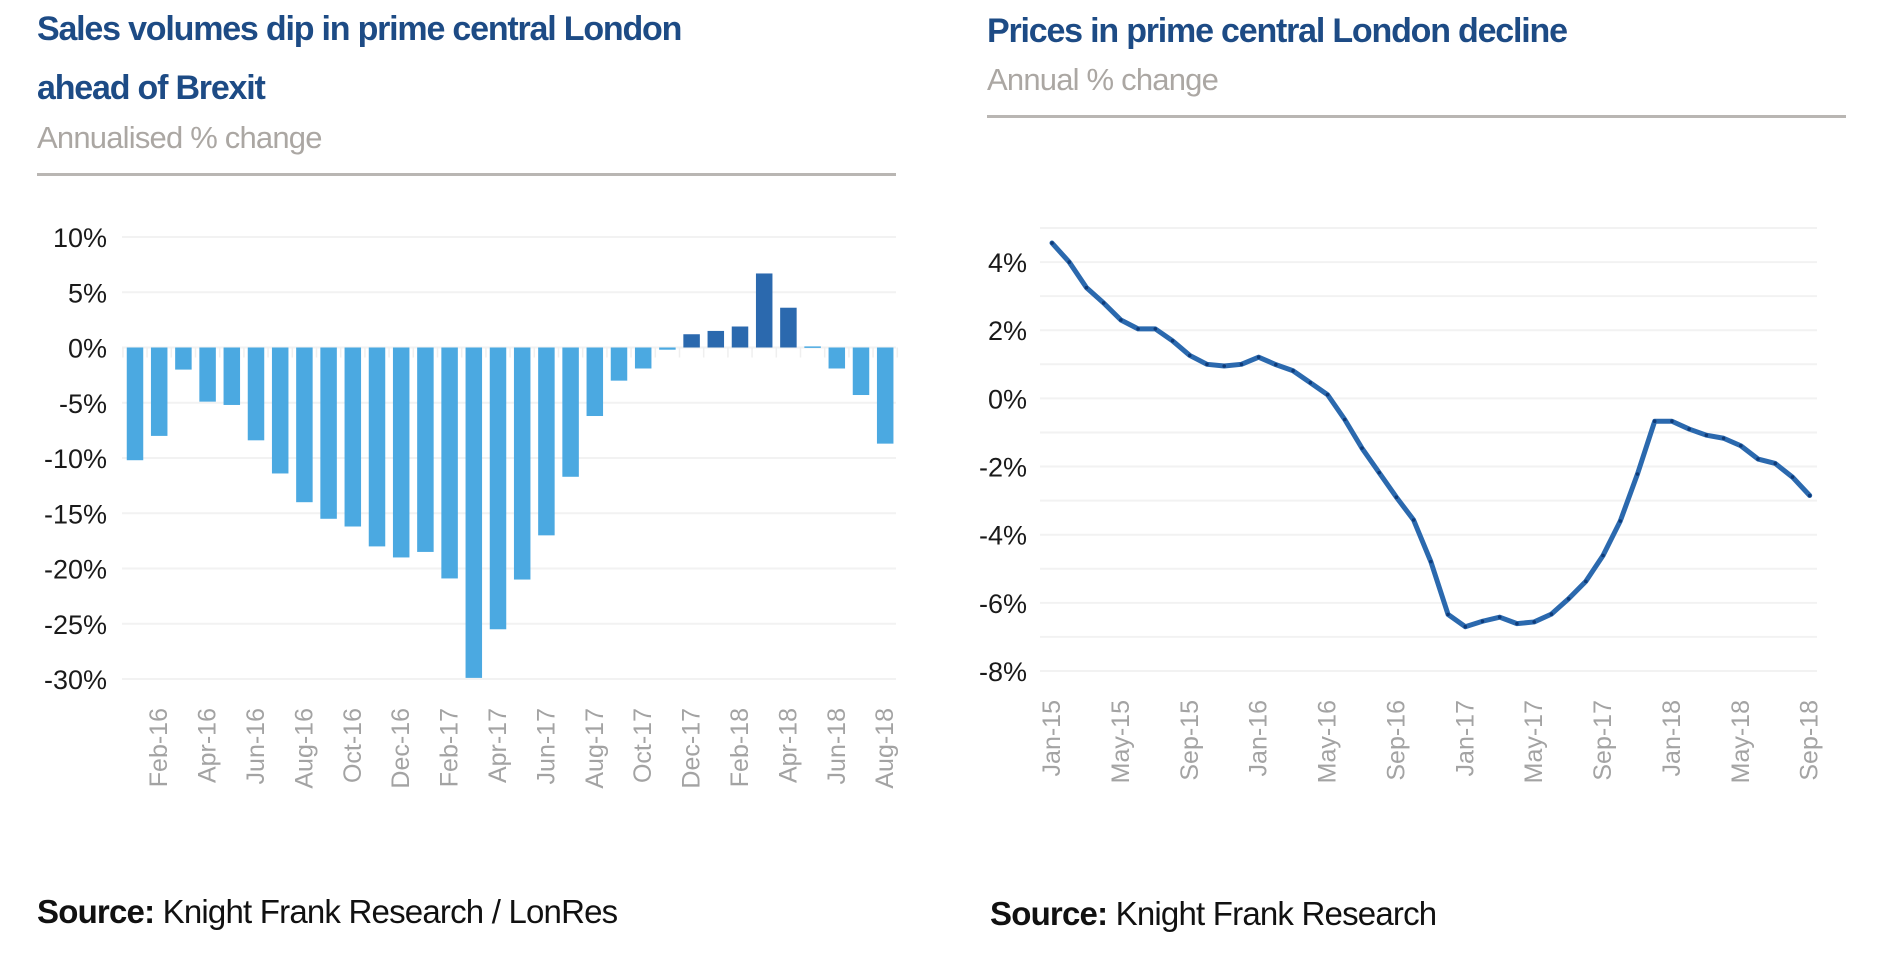 Image resolution: width=1878 pixels, height=966 pixels. I want to click on y-tick-label: -4%, so click(1003, 536).